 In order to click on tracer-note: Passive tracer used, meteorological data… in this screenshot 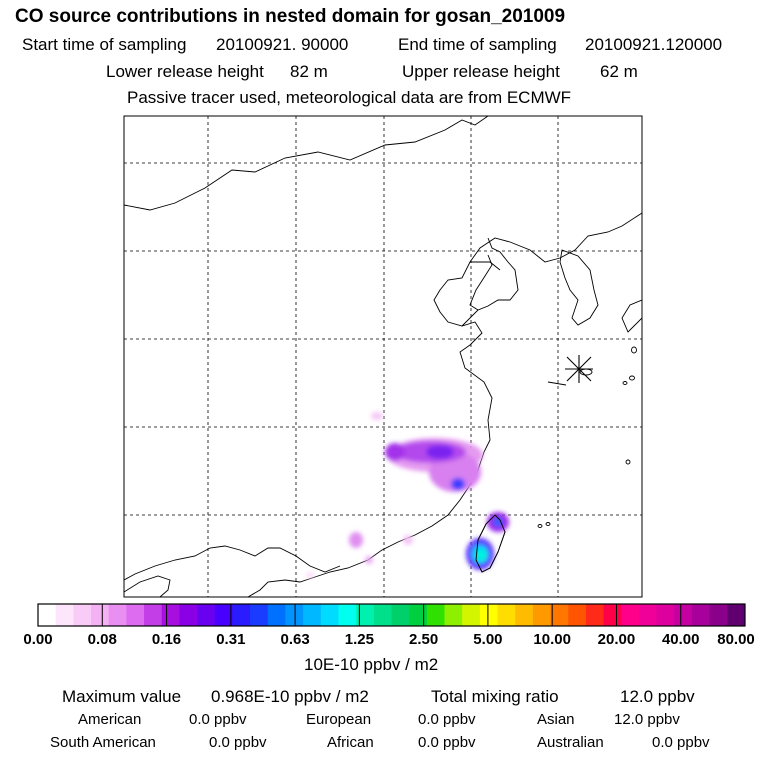, I will do `click(349, 97)`.